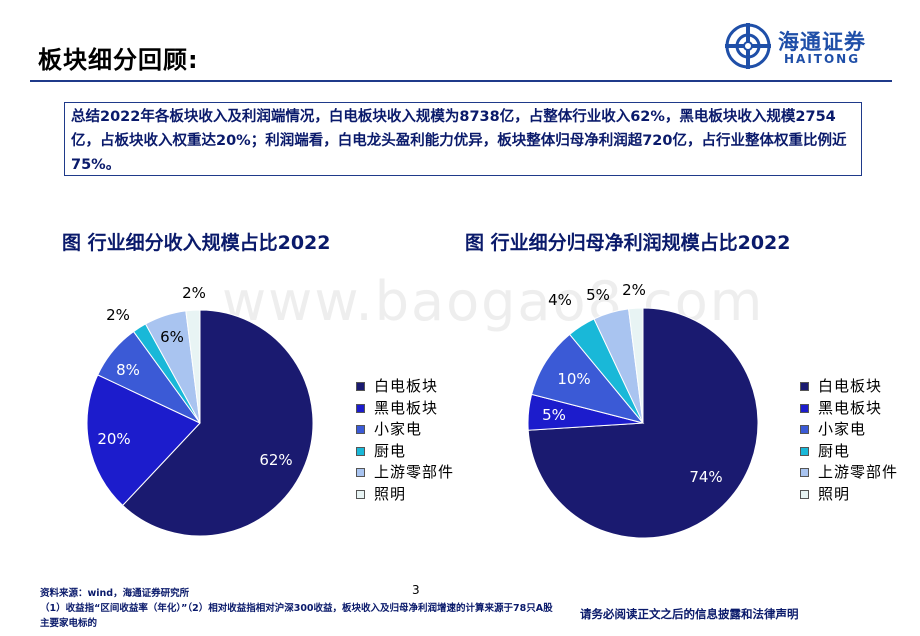  What do you see at coordinates (560, 300) in the screenshot?
I see `data-label-profit-3: 4%` at bounding box center [560, 300].